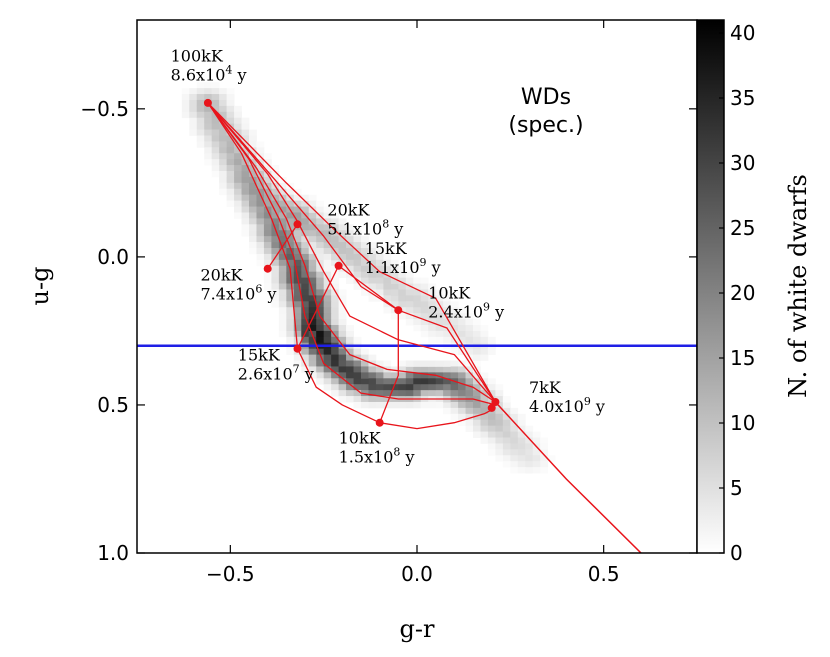  I want to click on annotation-temperature: 7kK, so click(545, 387).